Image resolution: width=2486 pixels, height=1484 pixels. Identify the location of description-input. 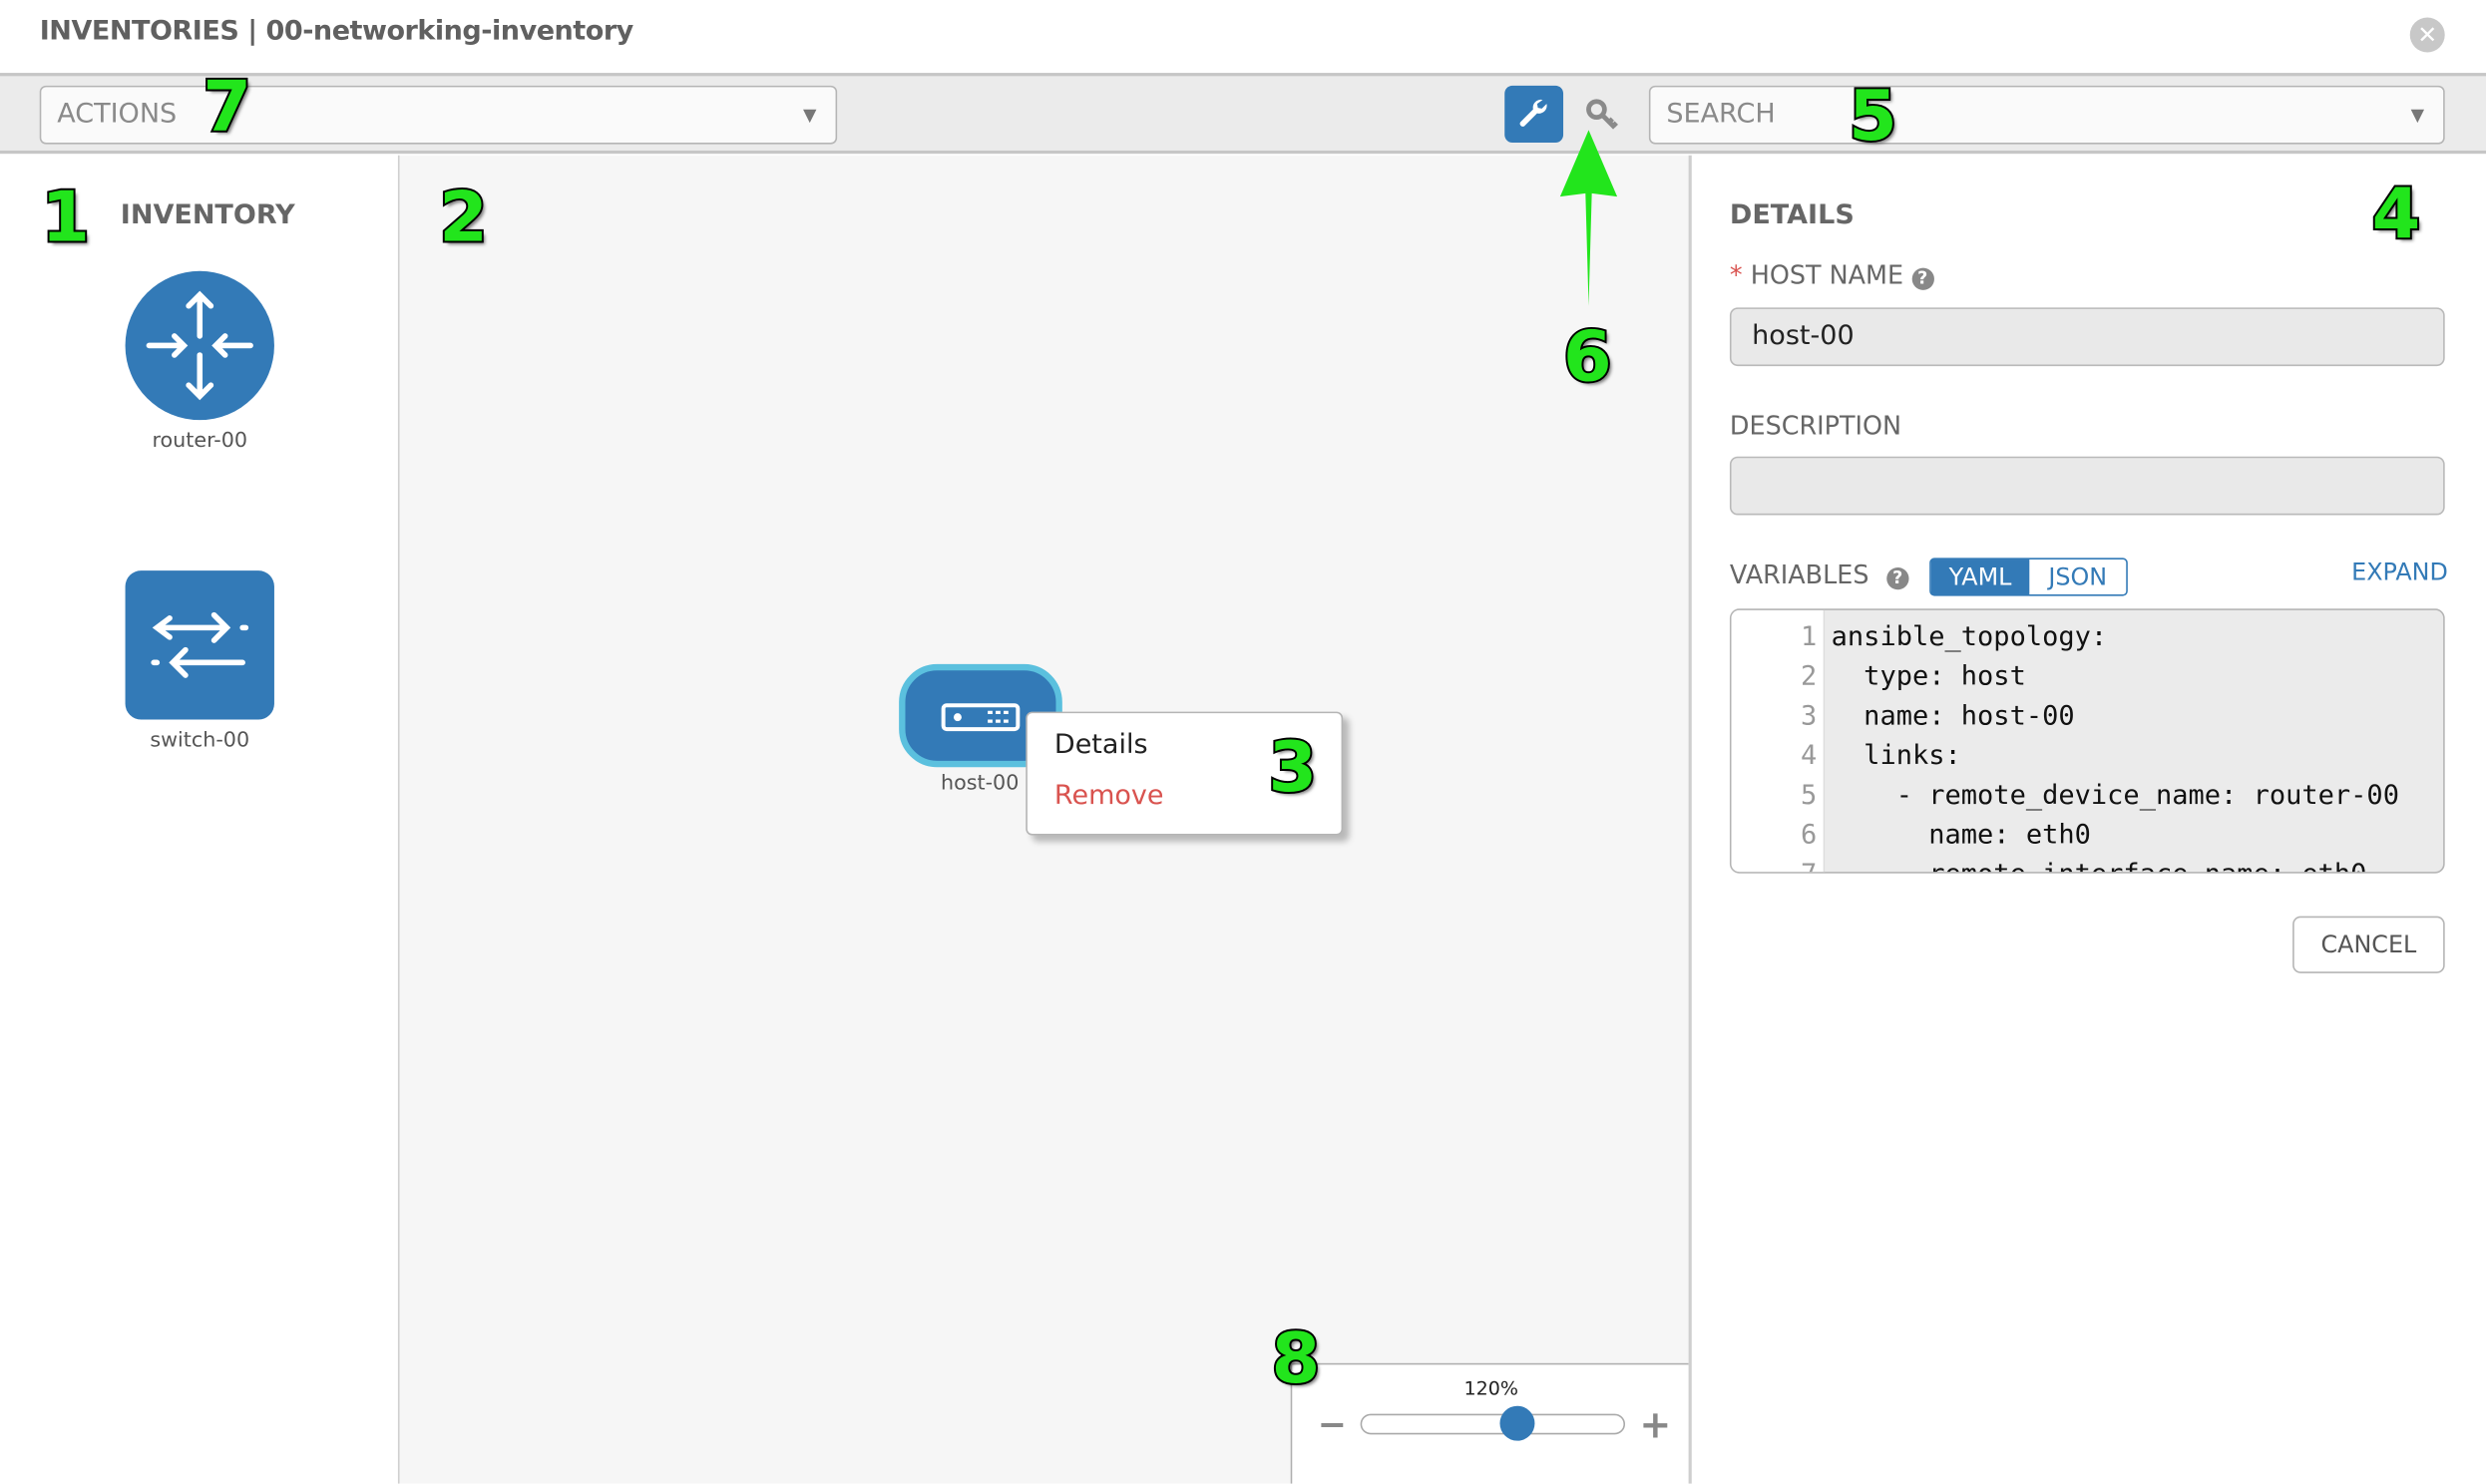
(2087, 486).